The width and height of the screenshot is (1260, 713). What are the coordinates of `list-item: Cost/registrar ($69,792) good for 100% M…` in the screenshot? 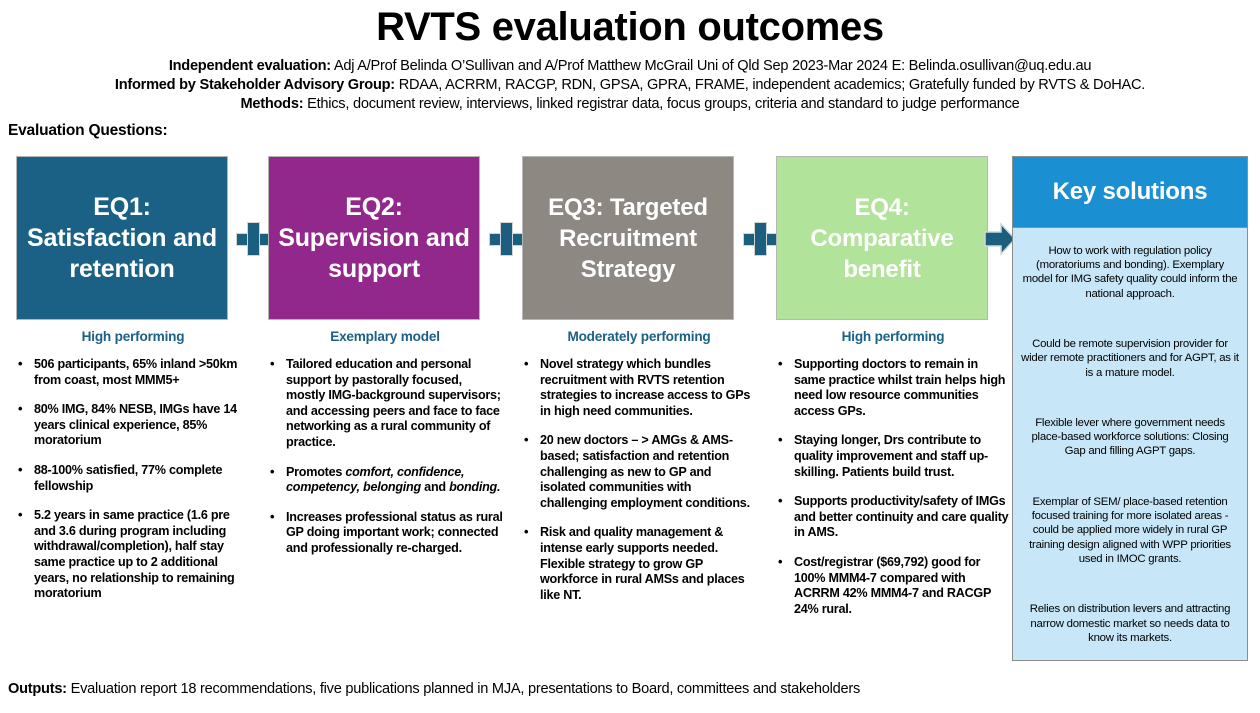 It's located at (893, 585).